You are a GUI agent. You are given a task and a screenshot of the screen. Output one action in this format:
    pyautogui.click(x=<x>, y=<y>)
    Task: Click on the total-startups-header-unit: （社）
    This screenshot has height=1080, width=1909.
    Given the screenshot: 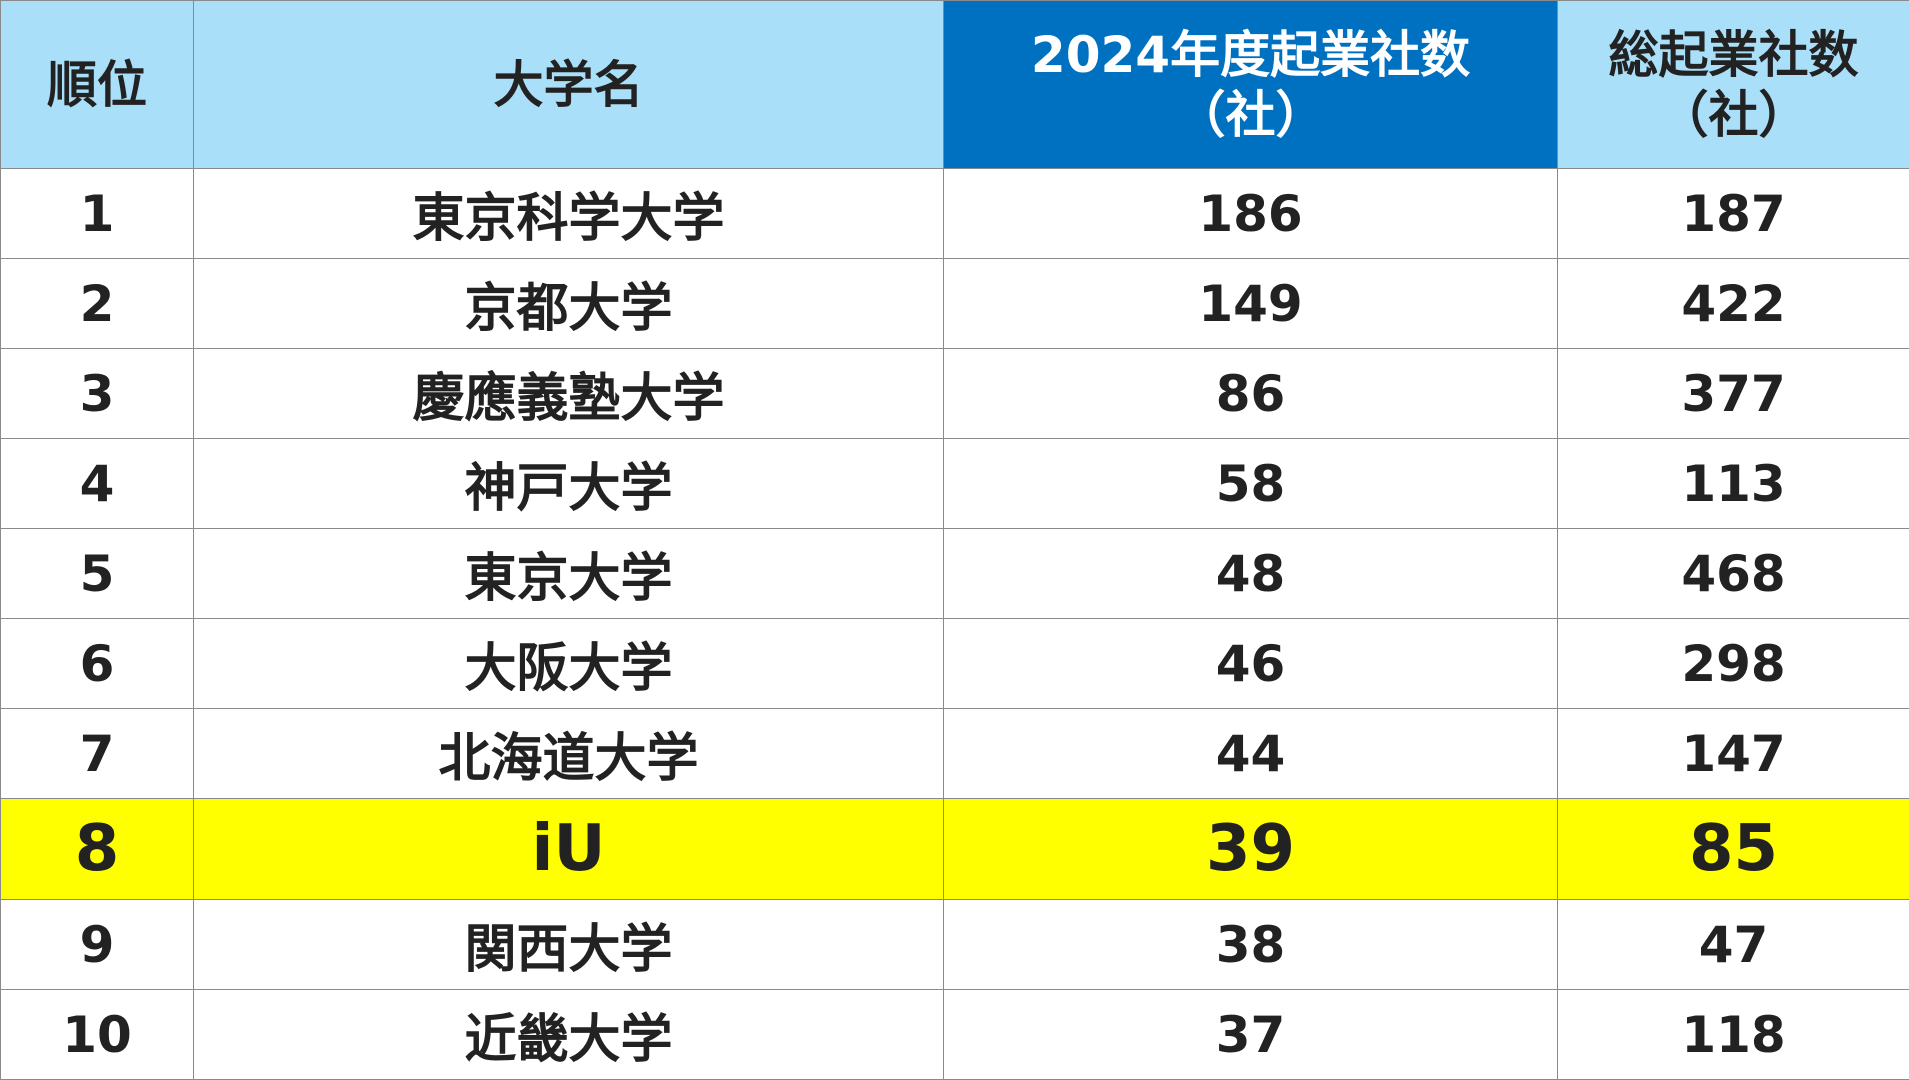 What is the action you would take?
    pyautogui.click(x=1733, y=114)
    